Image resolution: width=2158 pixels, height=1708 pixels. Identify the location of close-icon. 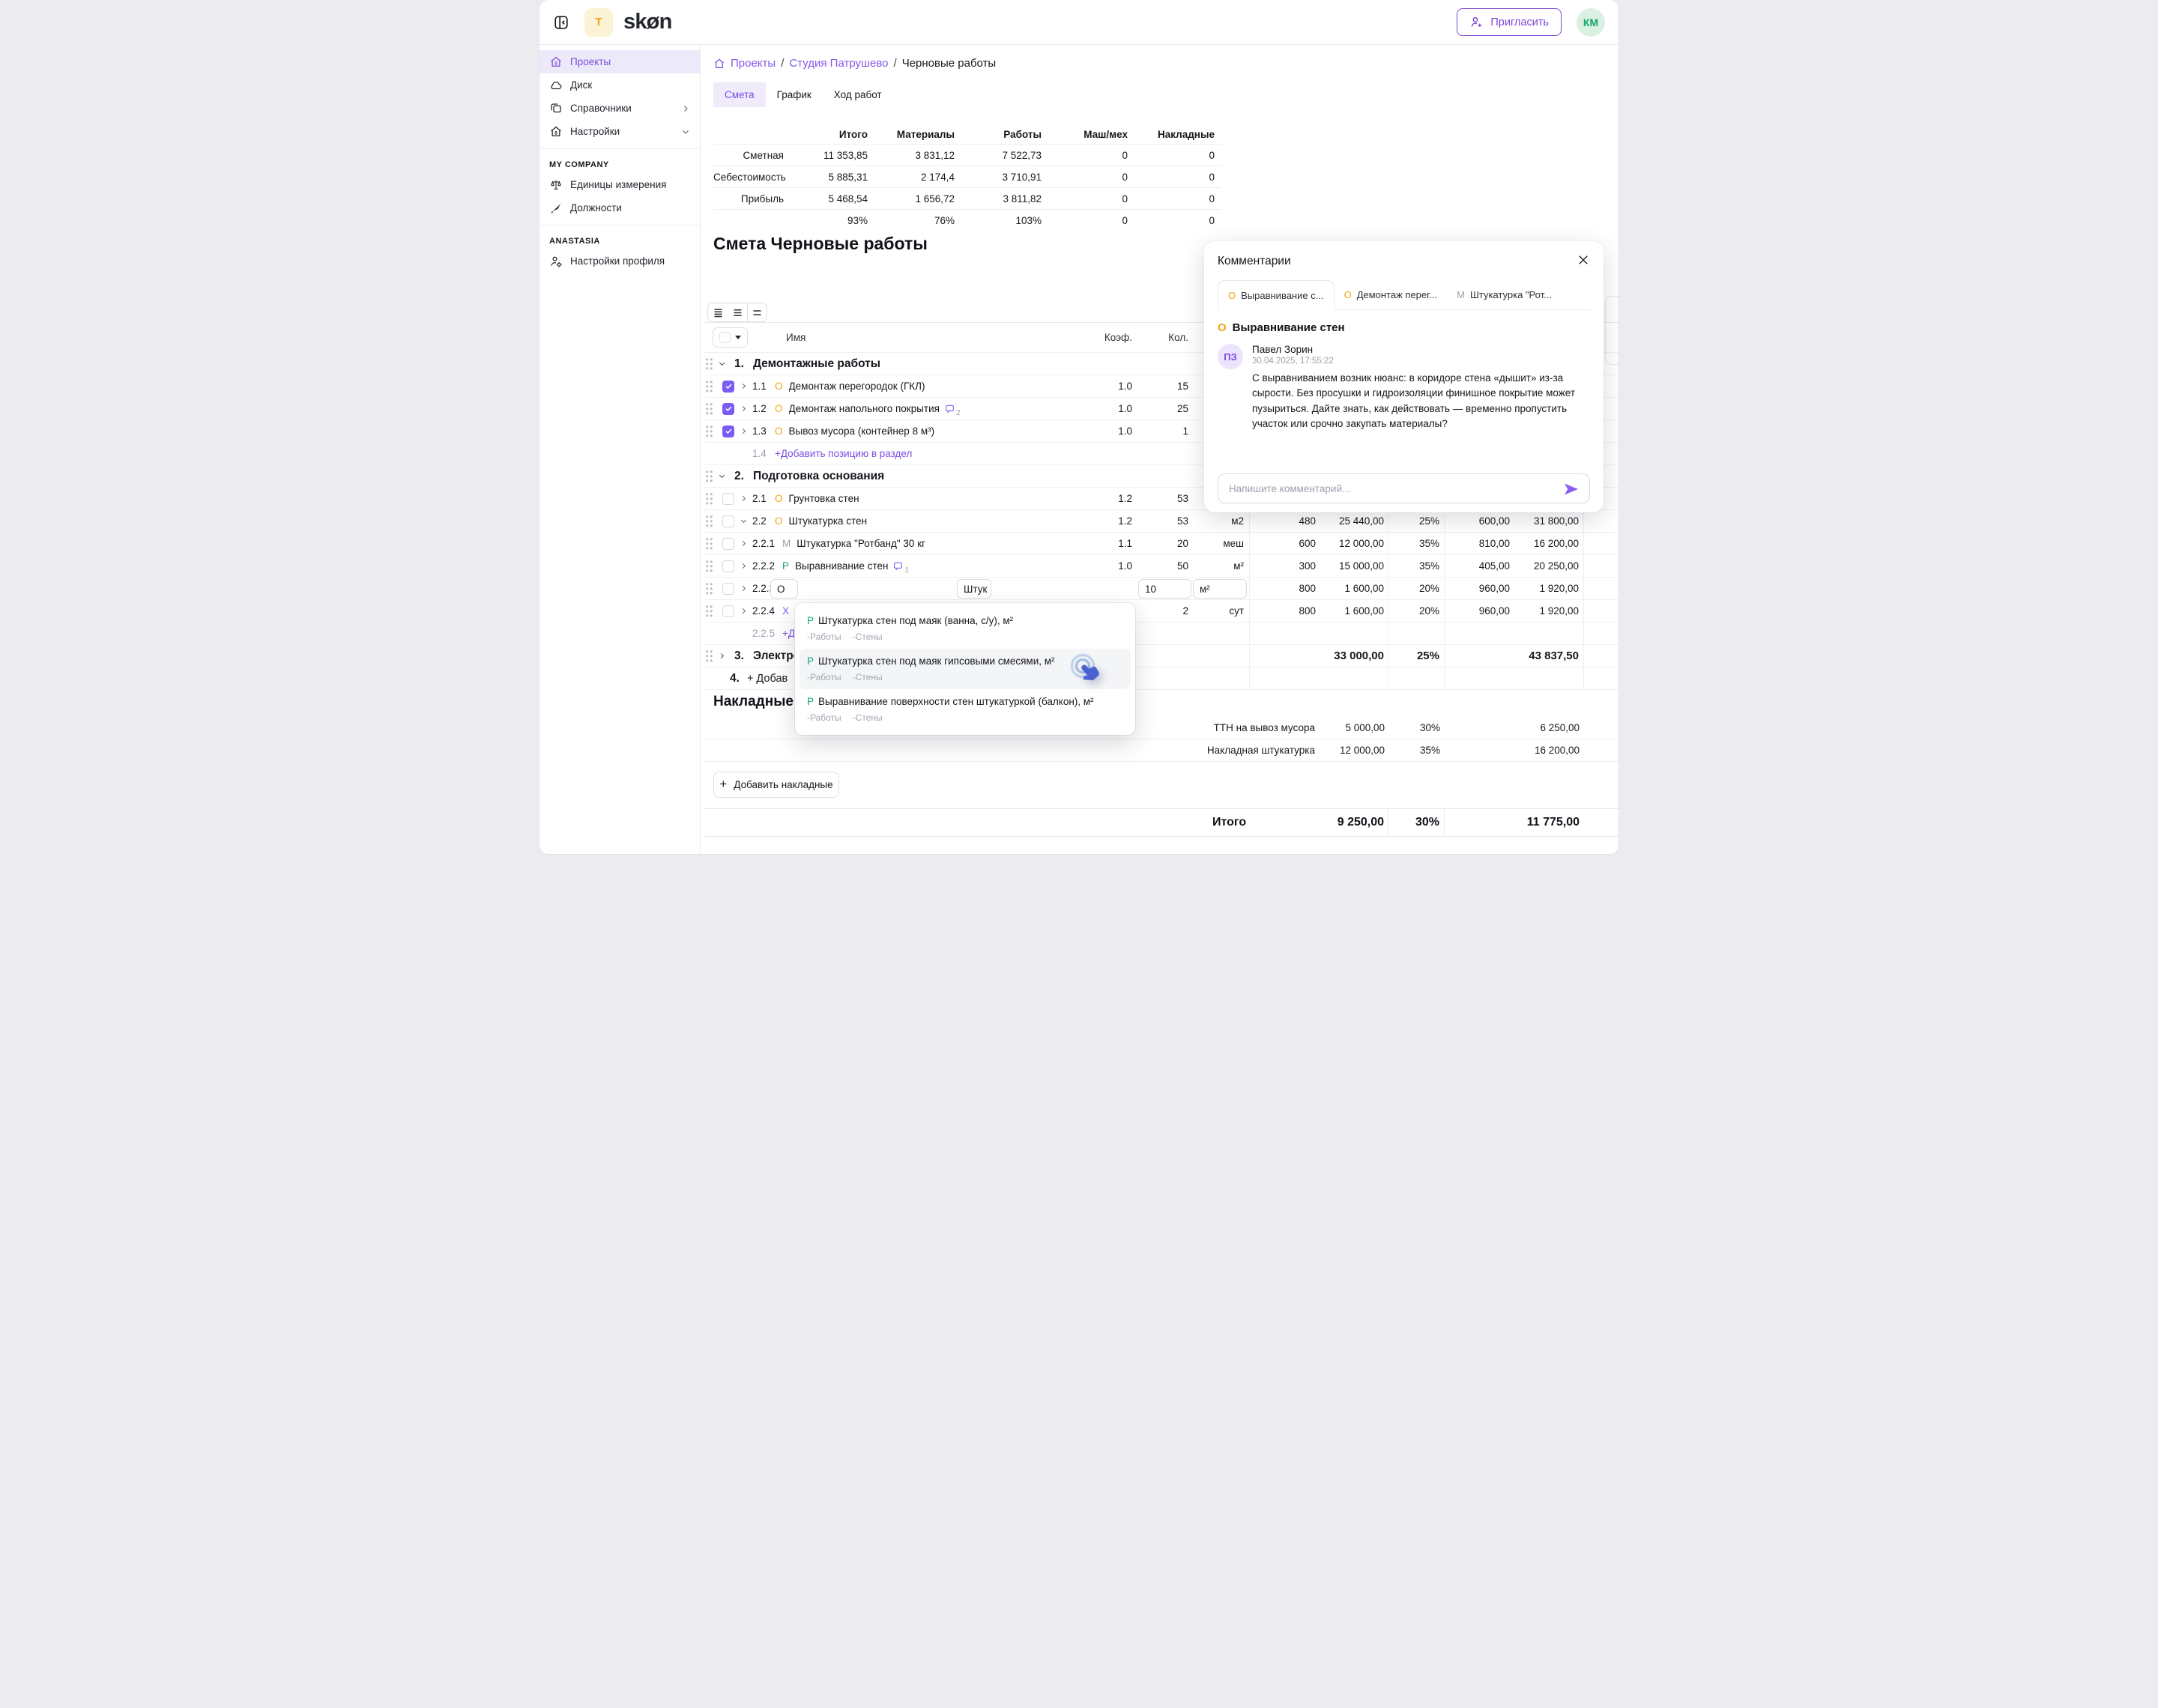
(1583, 260).